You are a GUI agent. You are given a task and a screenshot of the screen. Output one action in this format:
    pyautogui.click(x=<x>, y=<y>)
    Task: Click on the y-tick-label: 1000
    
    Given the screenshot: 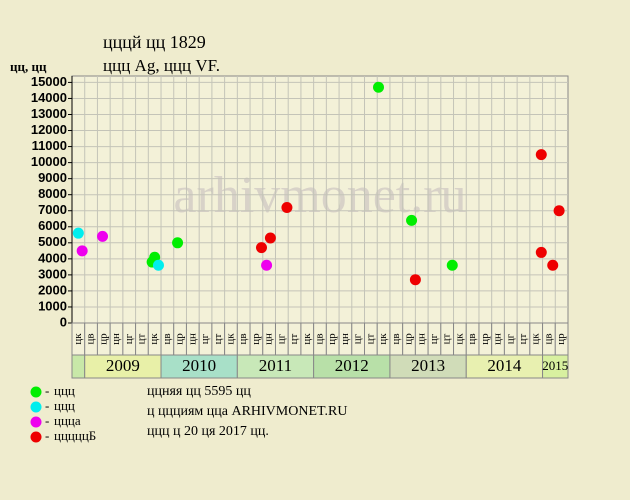 What is the action you would take?
    pyautogui.click(x=52, y=305)
    